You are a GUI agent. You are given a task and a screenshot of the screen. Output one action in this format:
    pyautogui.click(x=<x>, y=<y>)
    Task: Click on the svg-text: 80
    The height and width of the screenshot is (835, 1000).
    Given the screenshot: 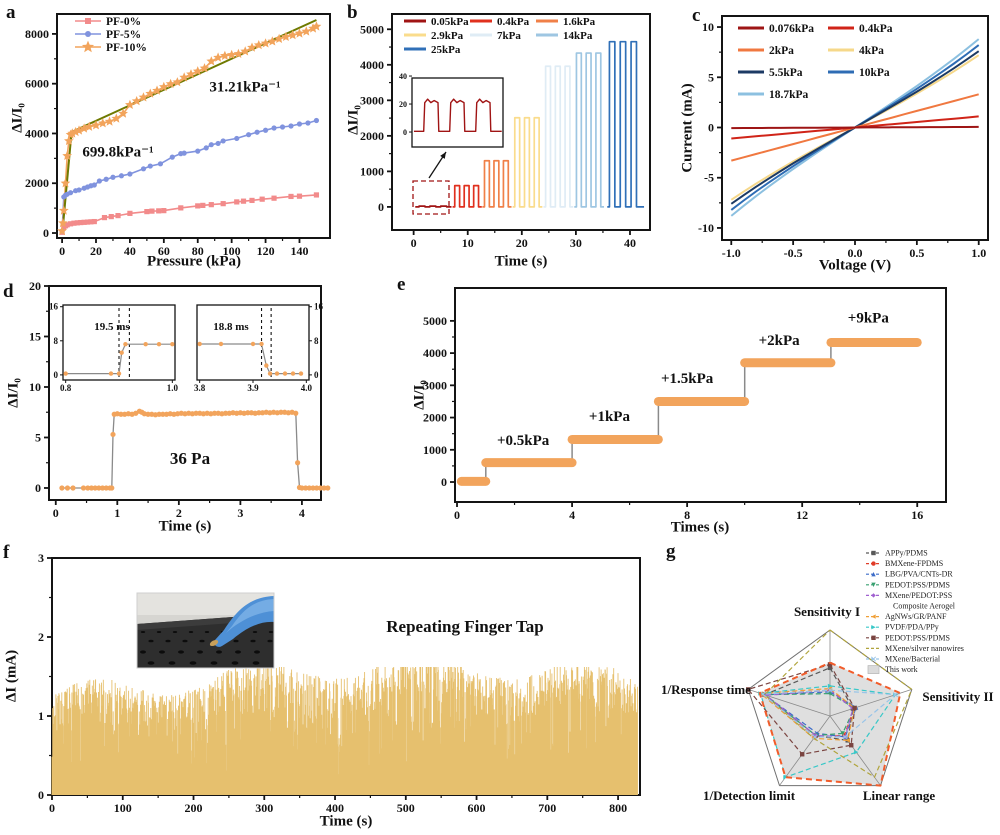 What is the action you would take?
    pyautogui.click(x=198, y=251)
    